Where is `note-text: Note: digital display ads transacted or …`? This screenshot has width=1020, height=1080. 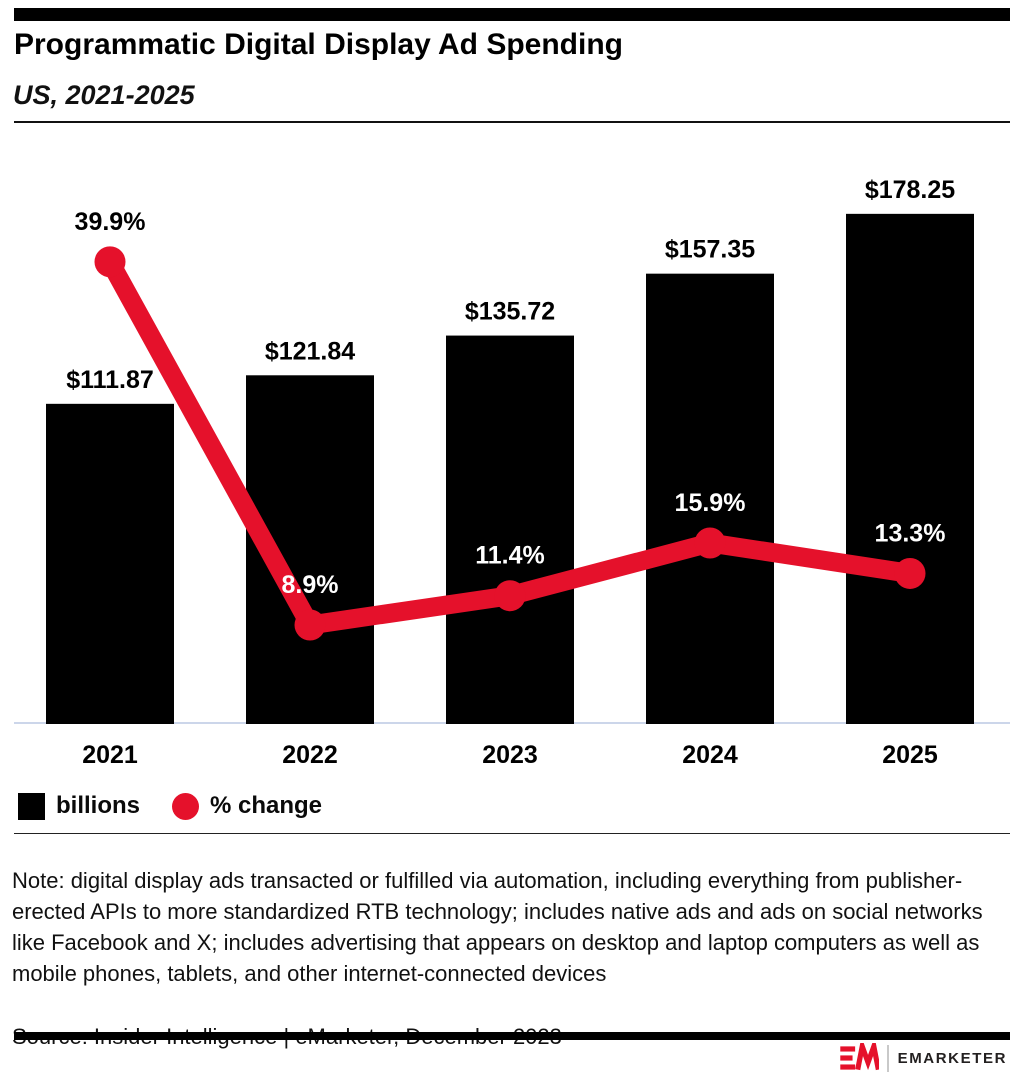 note-text: Note: digital display ads transacted or … is located at coordinates (497, 927).